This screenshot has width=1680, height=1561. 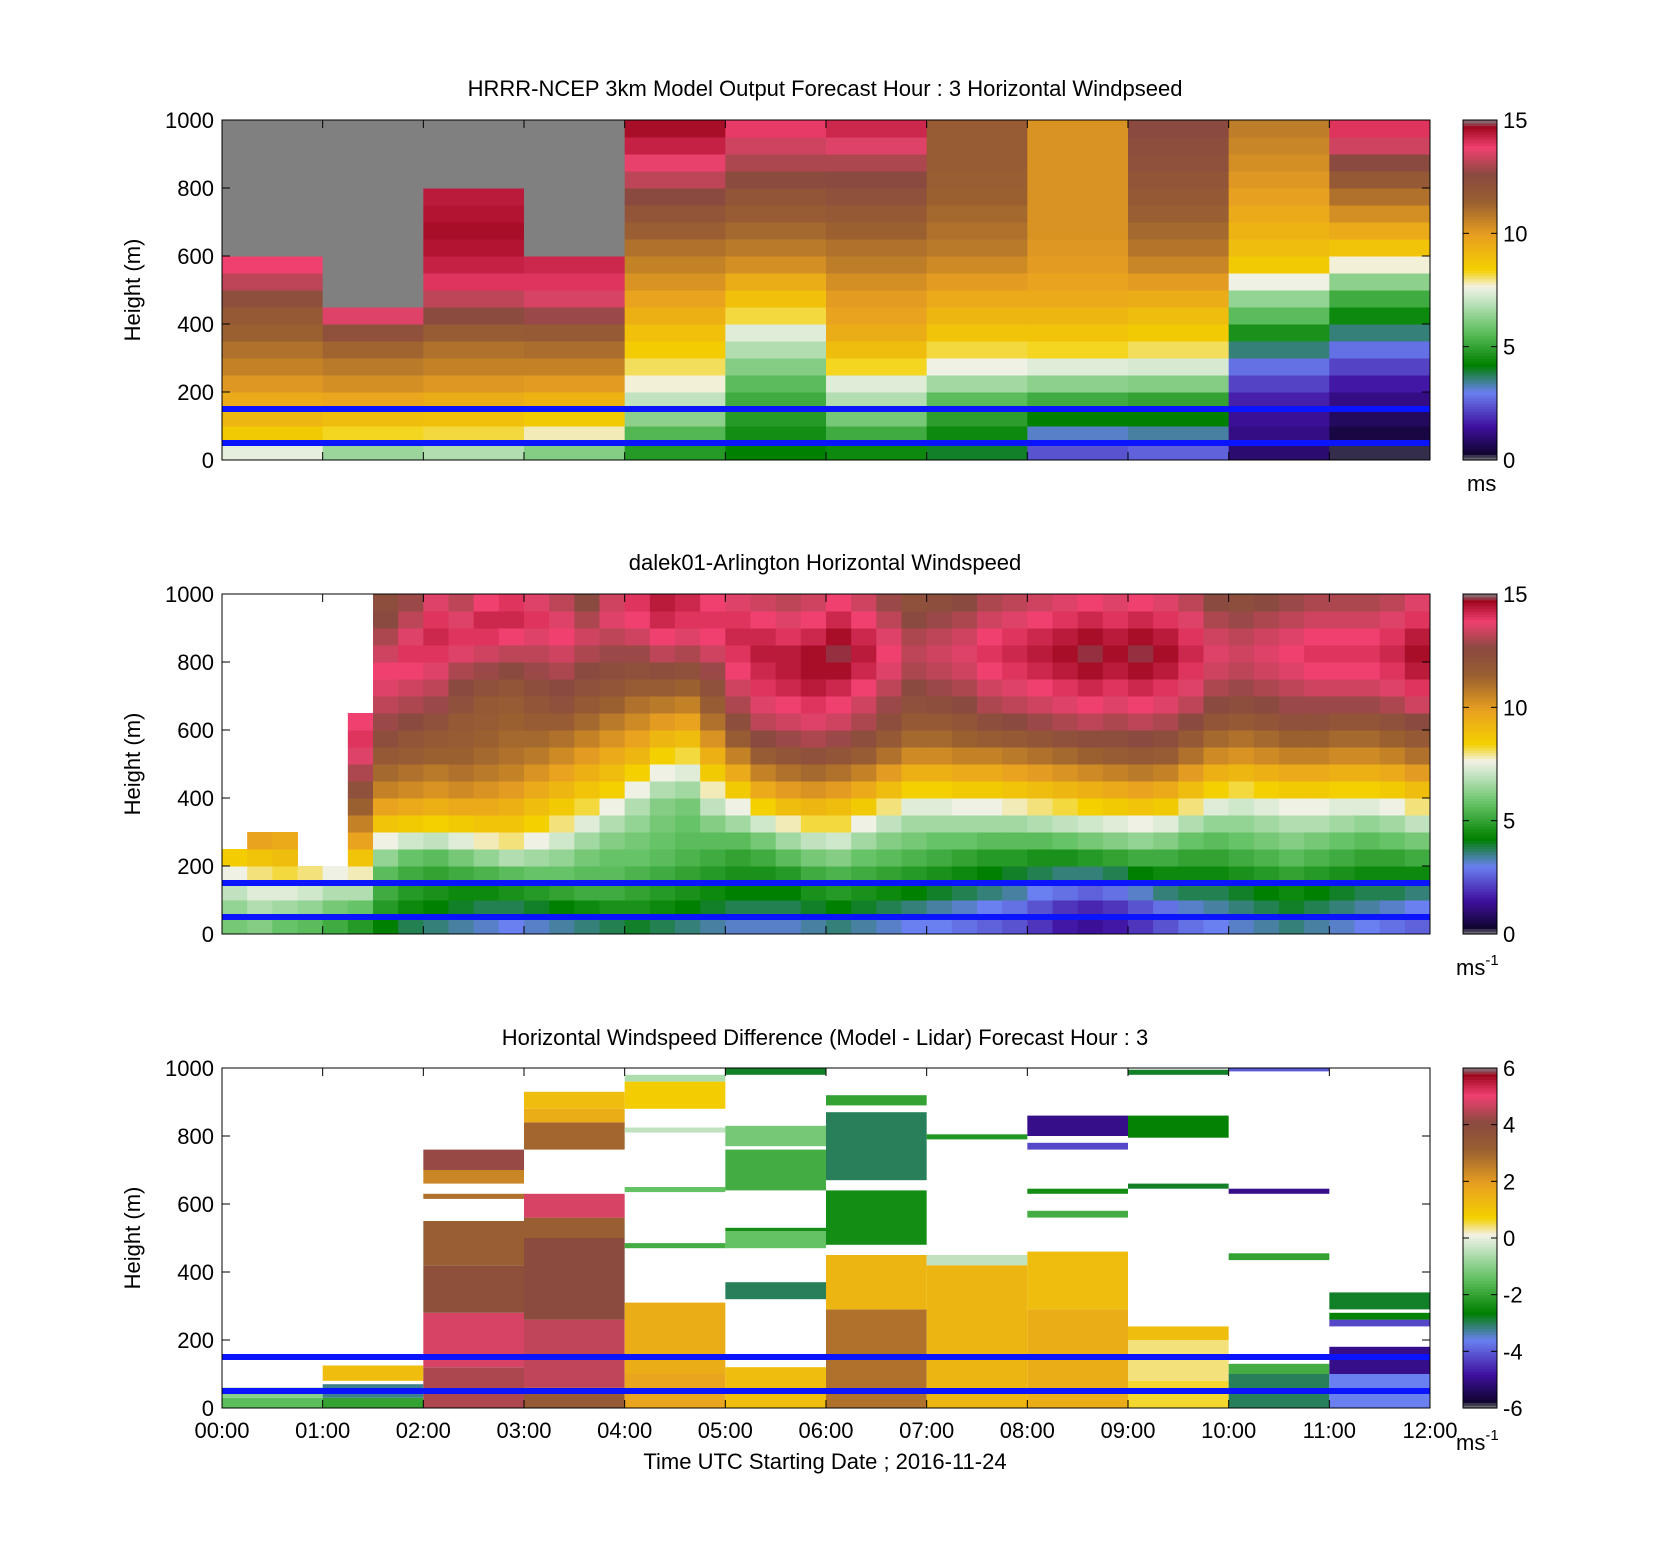 I want to click on colorbar-tick-label: 5, so click(x=1509, y=347).